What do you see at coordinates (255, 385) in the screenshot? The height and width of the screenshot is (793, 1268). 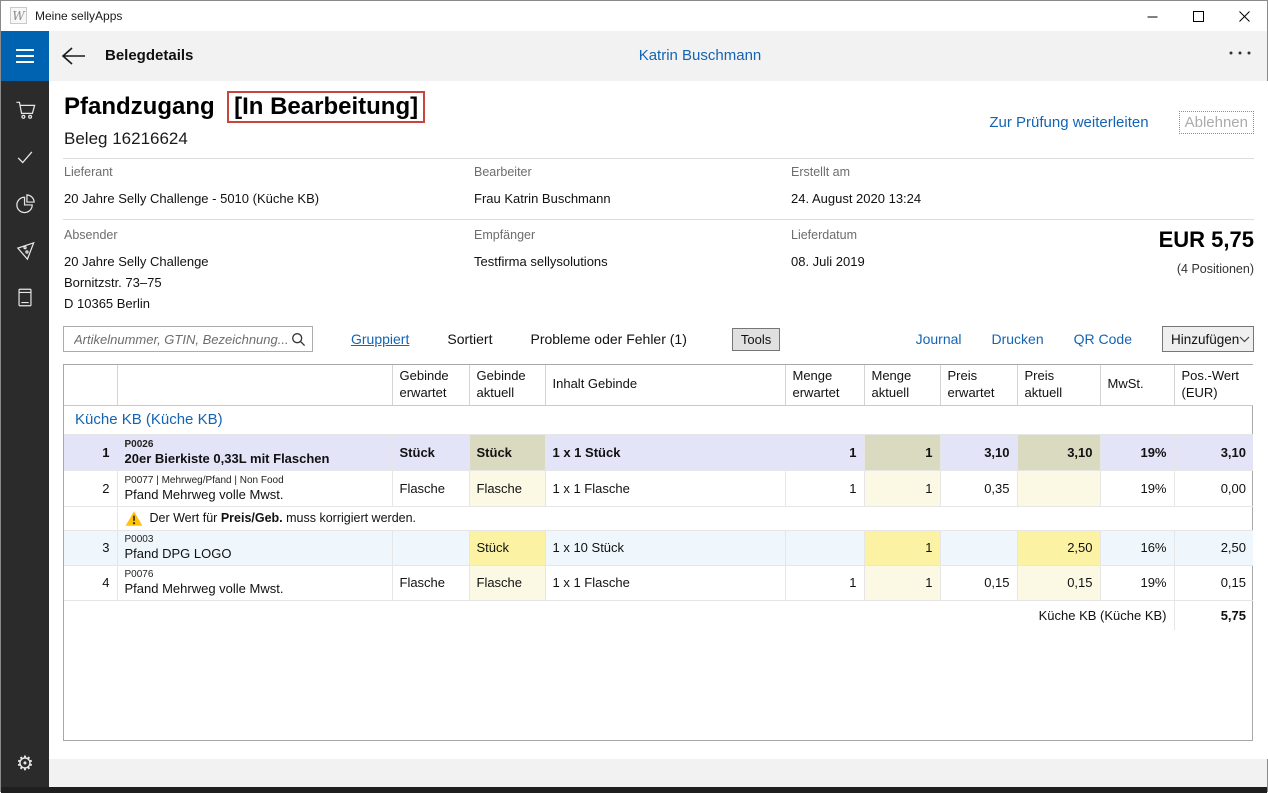 I see `col-article` at bounding box center [255, 385].